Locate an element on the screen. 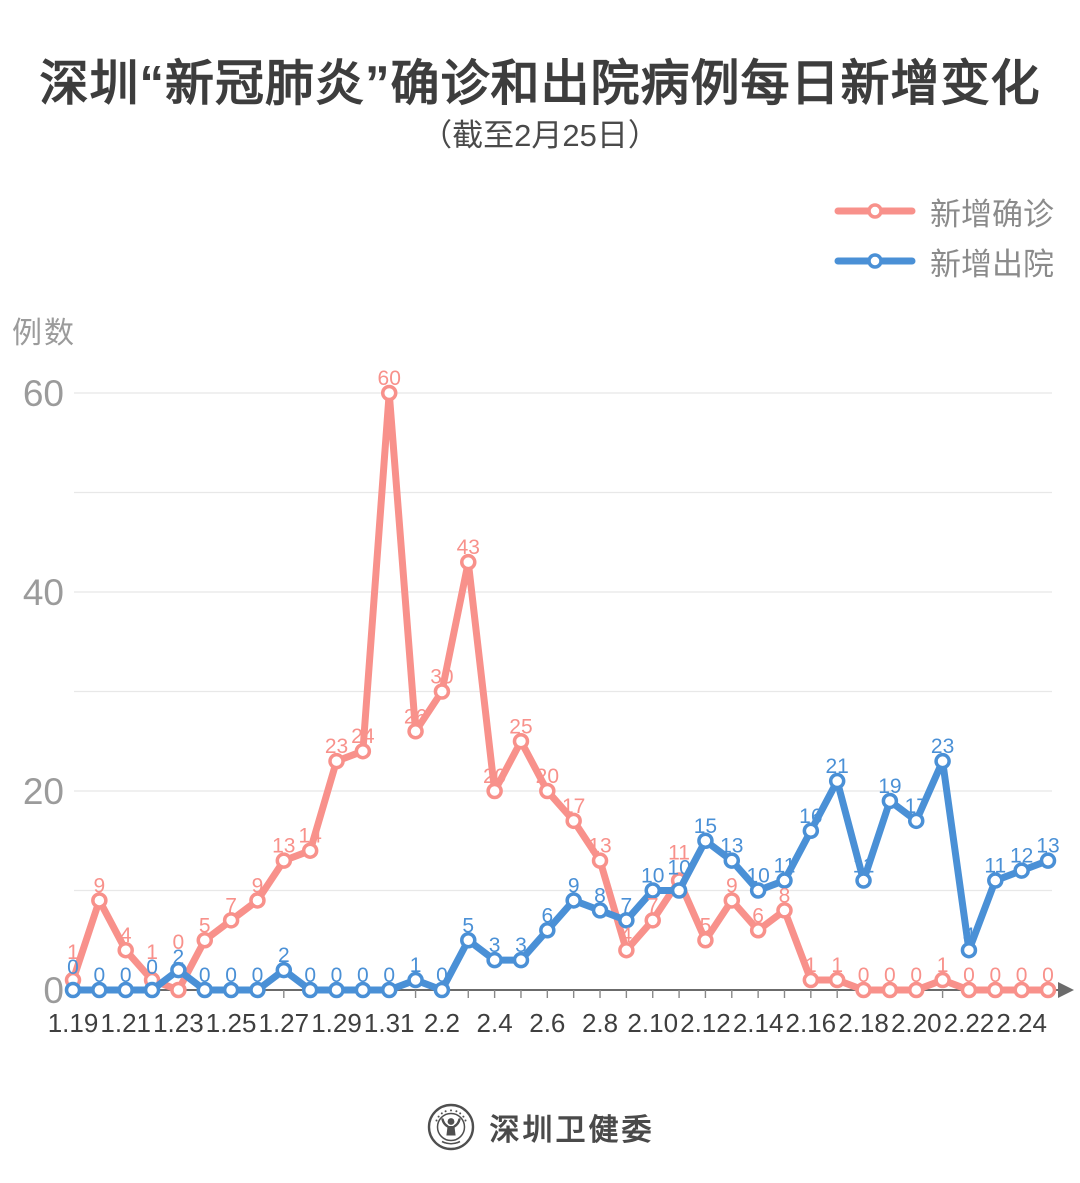 This screenshot has height=1183, width=1080. y-axis-title: 例数 is located at coordinates (44, 333).